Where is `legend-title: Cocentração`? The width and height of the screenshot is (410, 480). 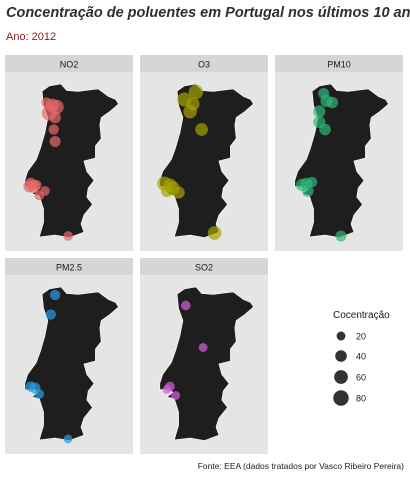 legend-title: Cocentração is located at coordinates (361, 315).